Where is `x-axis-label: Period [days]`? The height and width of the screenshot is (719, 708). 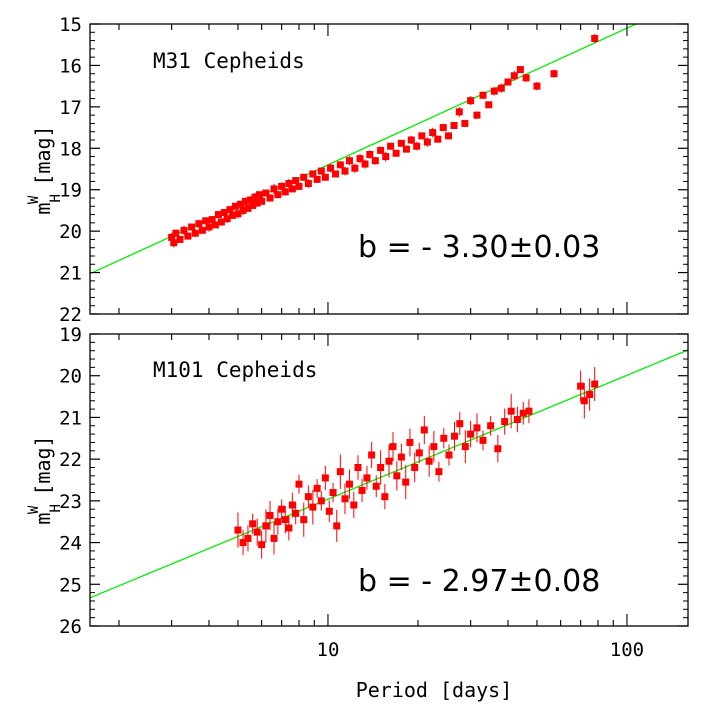
x-axis-label: Period [days] is located at coordinates (434, 690).